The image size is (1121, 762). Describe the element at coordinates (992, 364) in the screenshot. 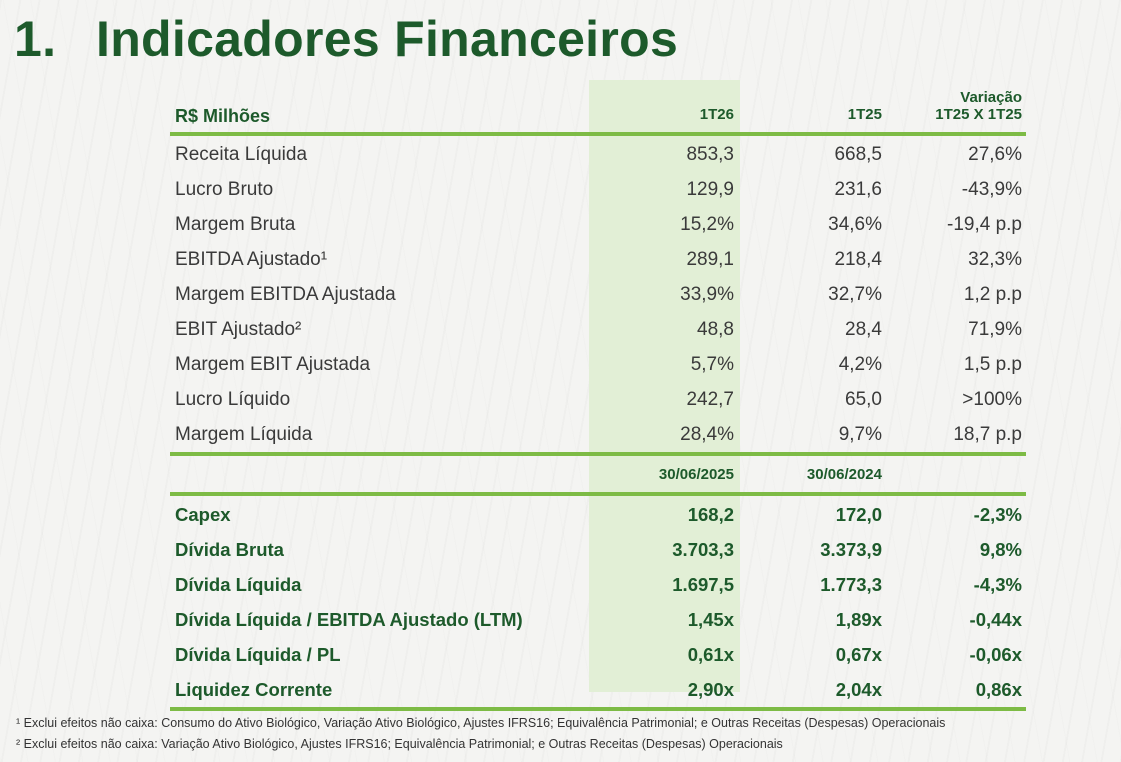

I see `row-variation: 1,5 p.p` at that location.